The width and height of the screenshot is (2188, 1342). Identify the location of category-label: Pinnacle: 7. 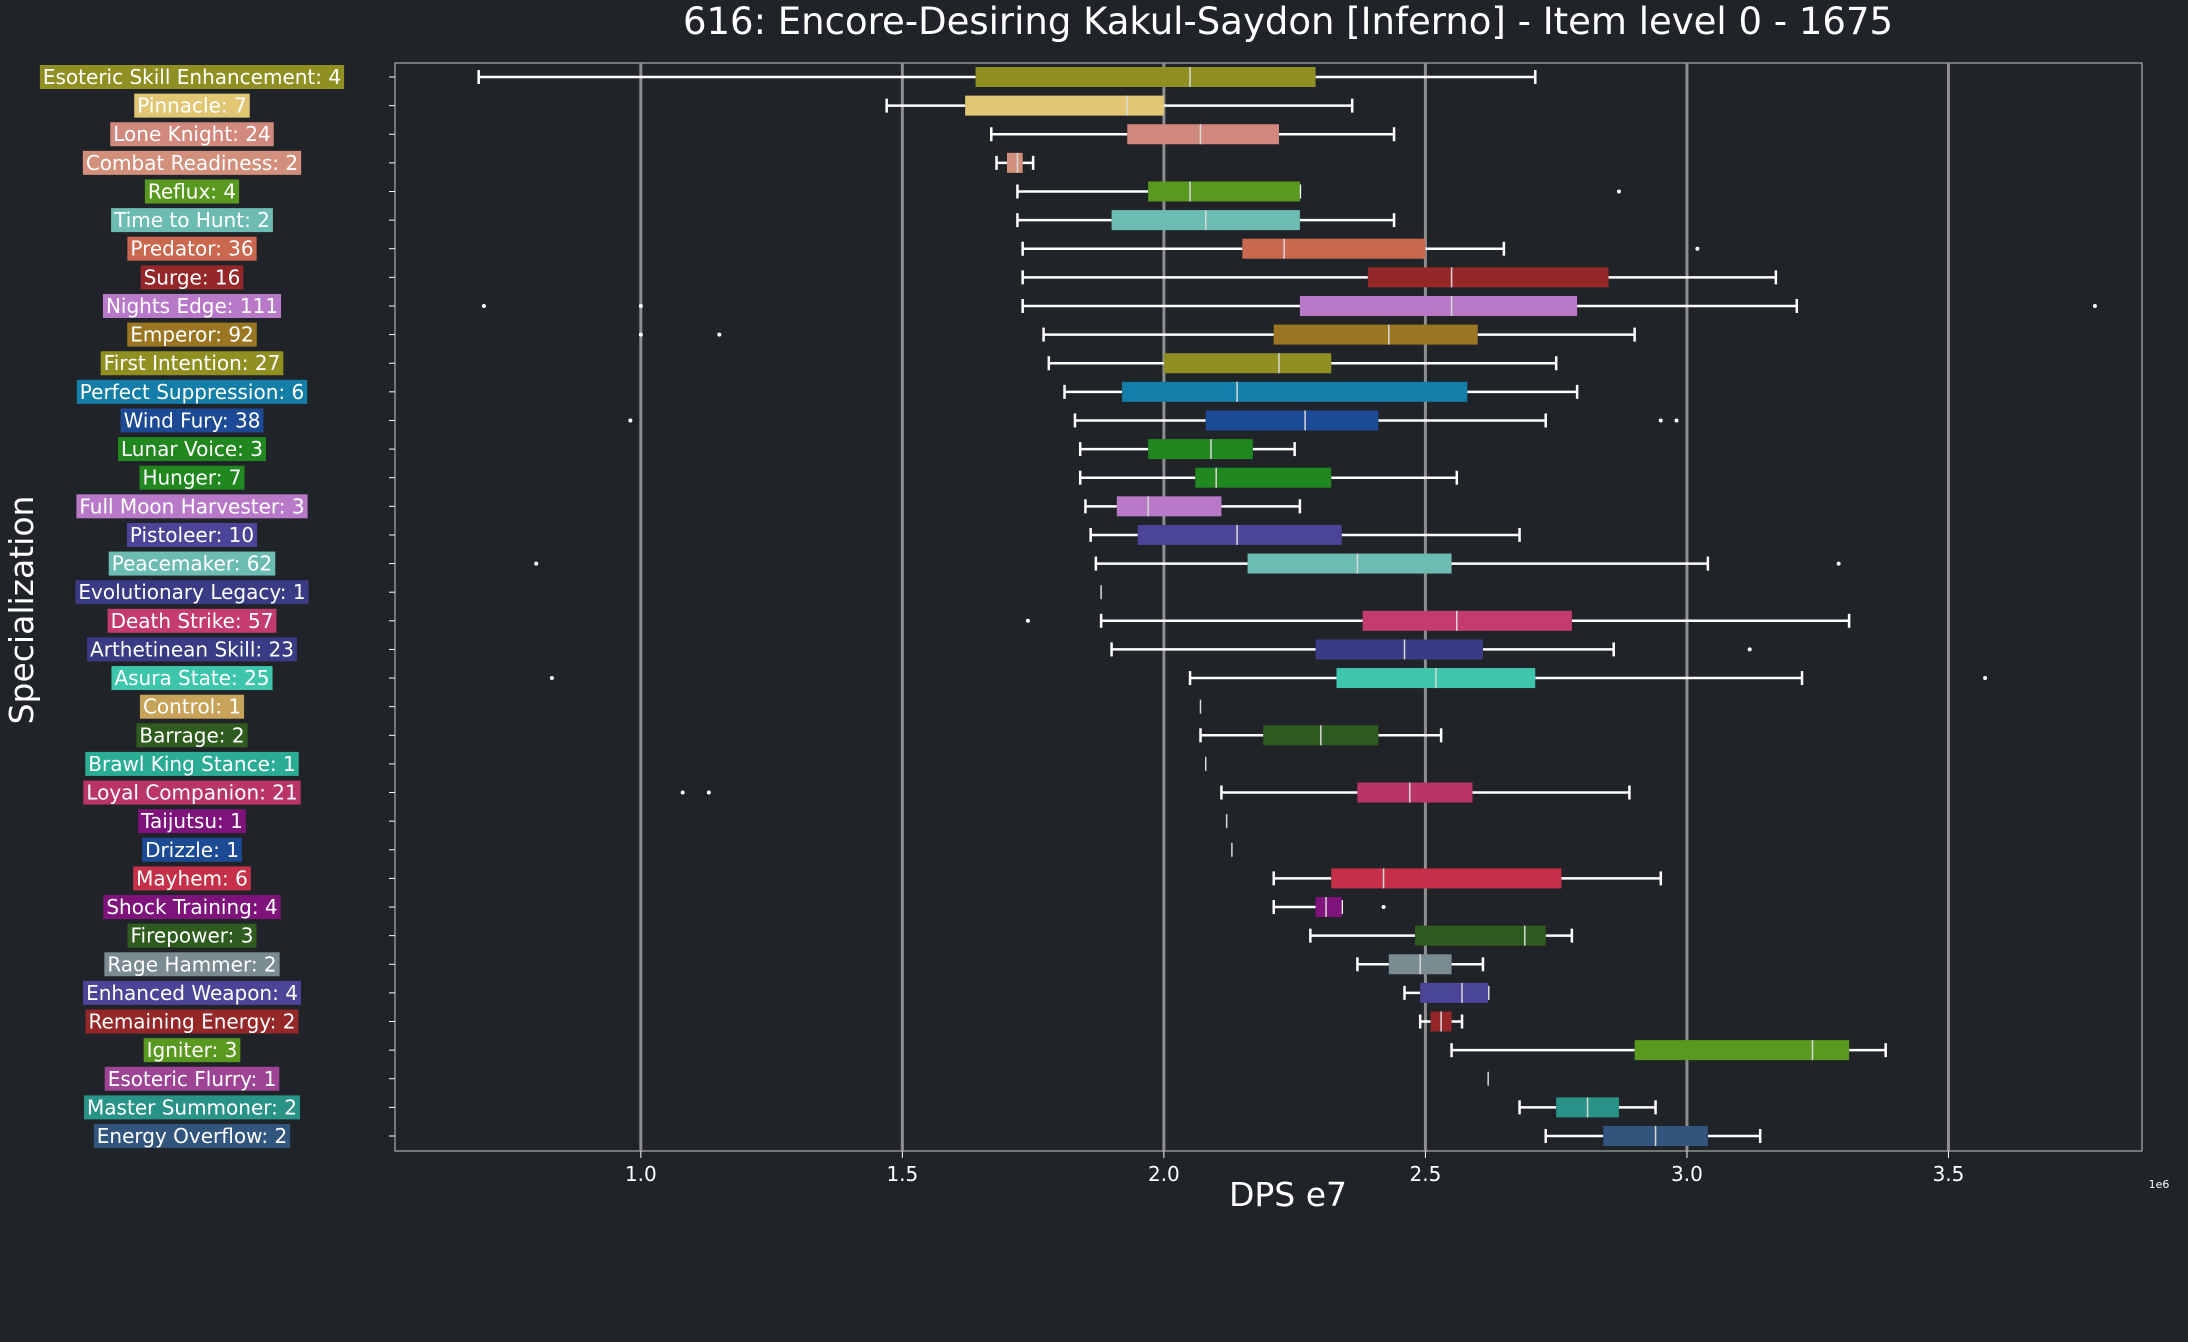
(191, 106).